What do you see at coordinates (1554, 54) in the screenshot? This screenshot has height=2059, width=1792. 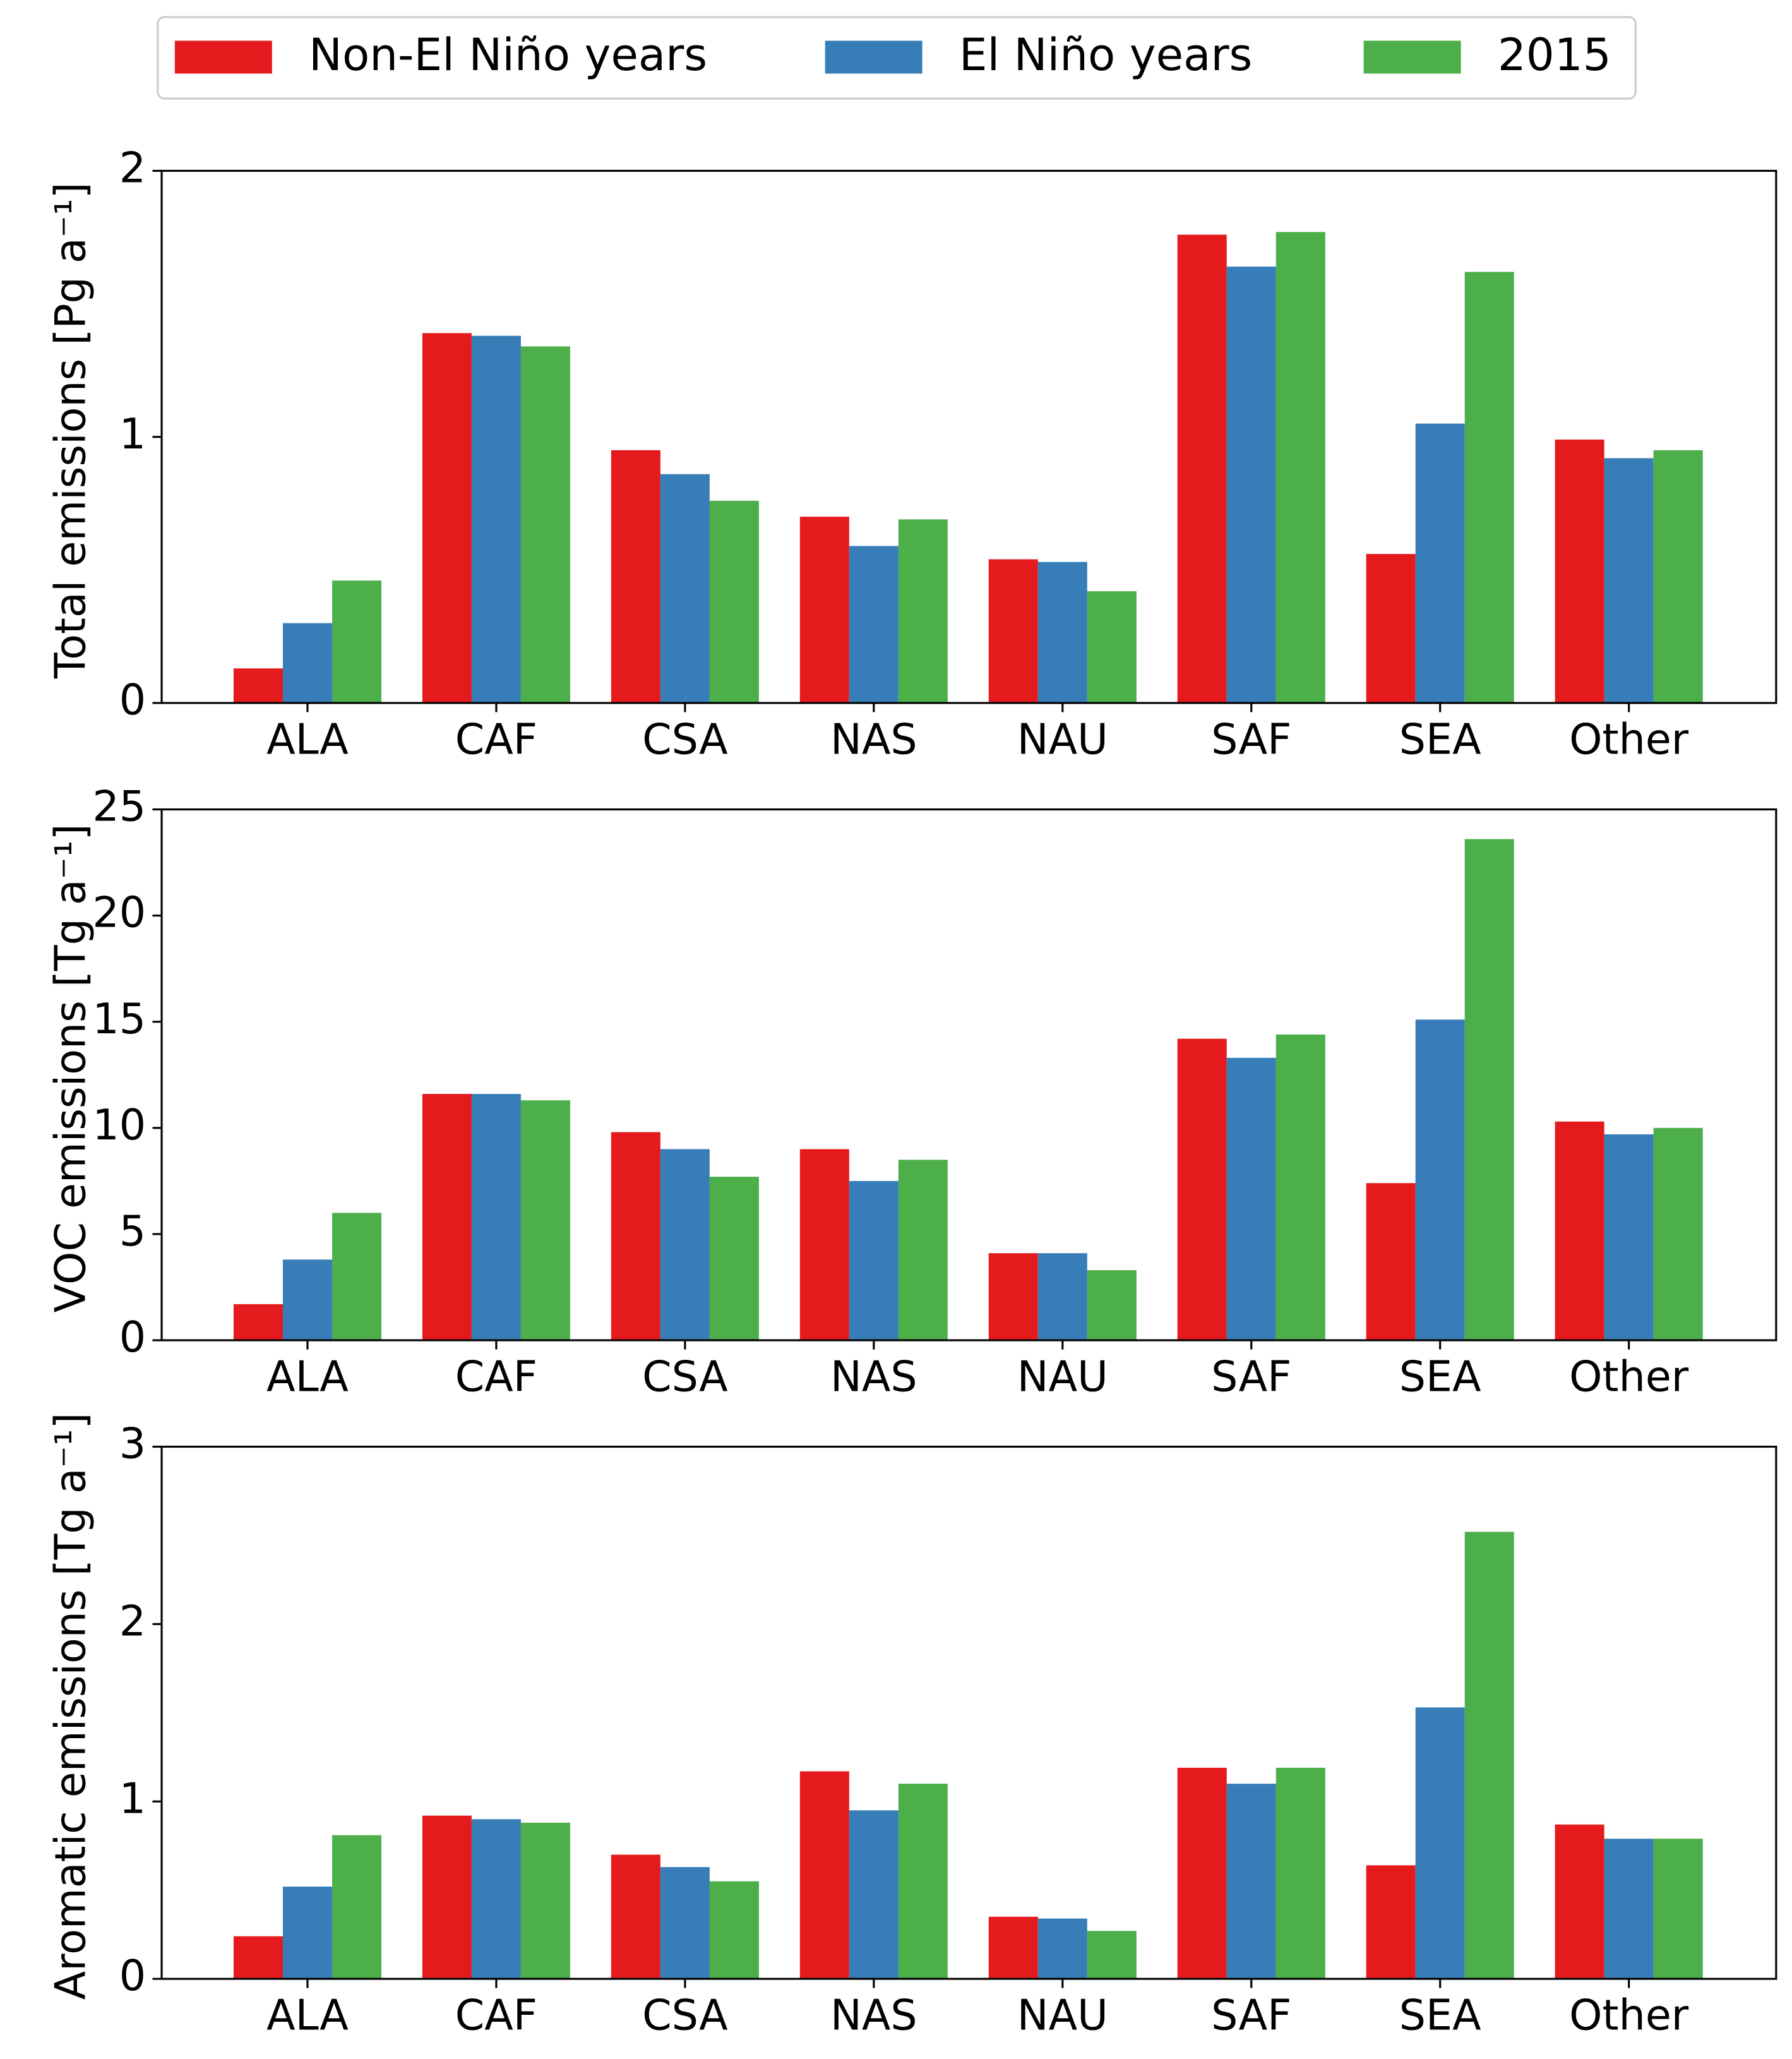 I see `legend-label: 2015` at bounding box center [1554, 54].